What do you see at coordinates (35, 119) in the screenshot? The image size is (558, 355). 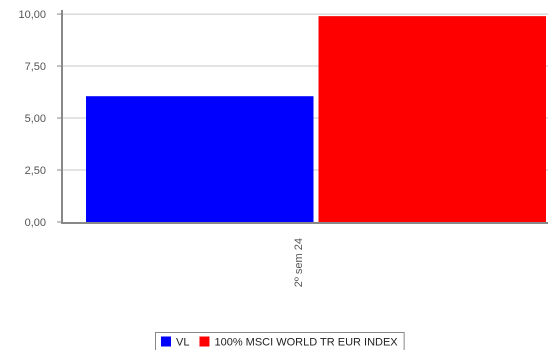 I see `y-tick-label: 5,00` at bounding box center [35, 119].